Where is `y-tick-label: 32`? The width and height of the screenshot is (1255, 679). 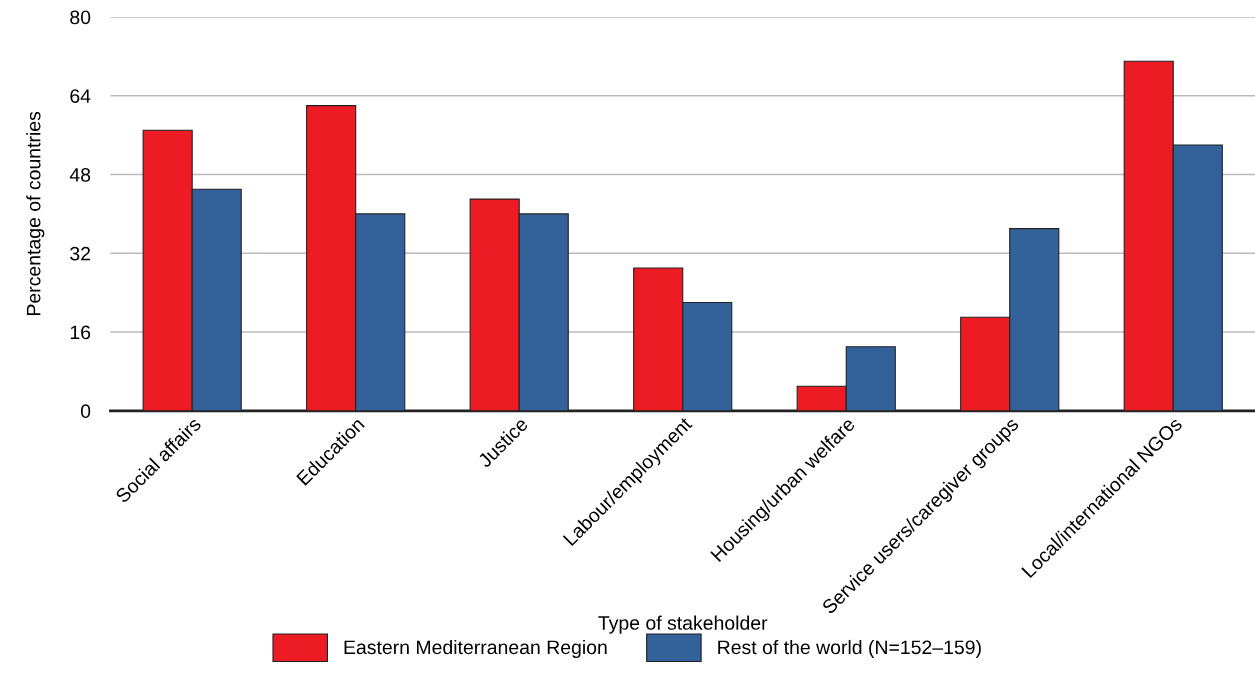 y-tick-label: 32 is located at coordinates (80, 253).